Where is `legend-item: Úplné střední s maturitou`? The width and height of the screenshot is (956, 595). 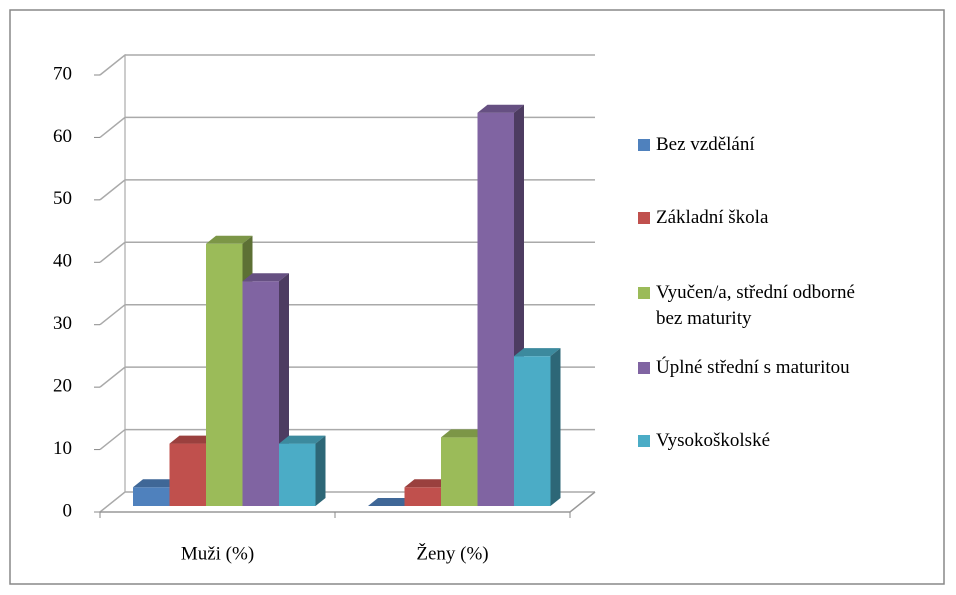
legend-item: Úplné střední s maturitou is located at coordinates (758, 368).